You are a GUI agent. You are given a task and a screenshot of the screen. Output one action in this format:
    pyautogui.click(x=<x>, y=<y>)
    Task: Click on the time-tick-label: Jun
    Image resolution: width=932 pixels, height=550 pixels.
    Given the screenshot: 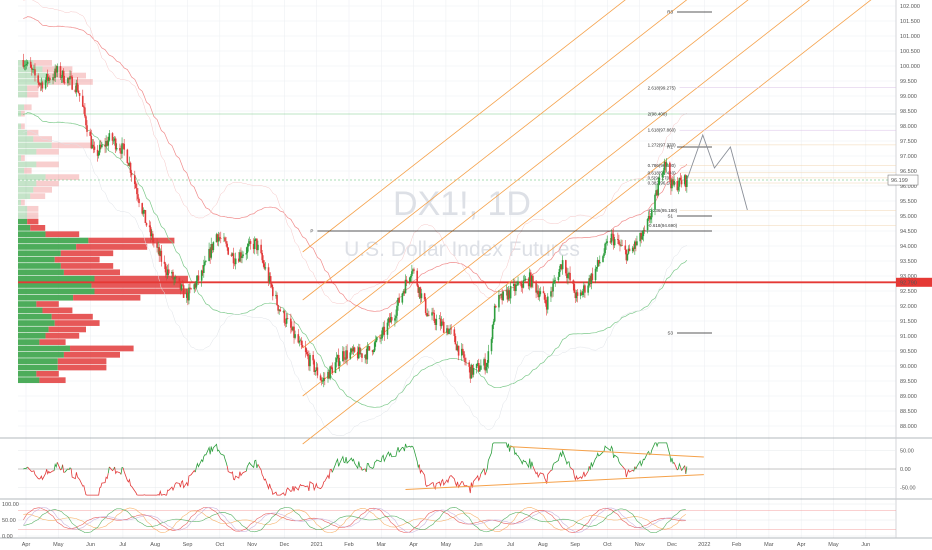 What is the action you would take?
    pyautogui.click(x=865, y=545)
    